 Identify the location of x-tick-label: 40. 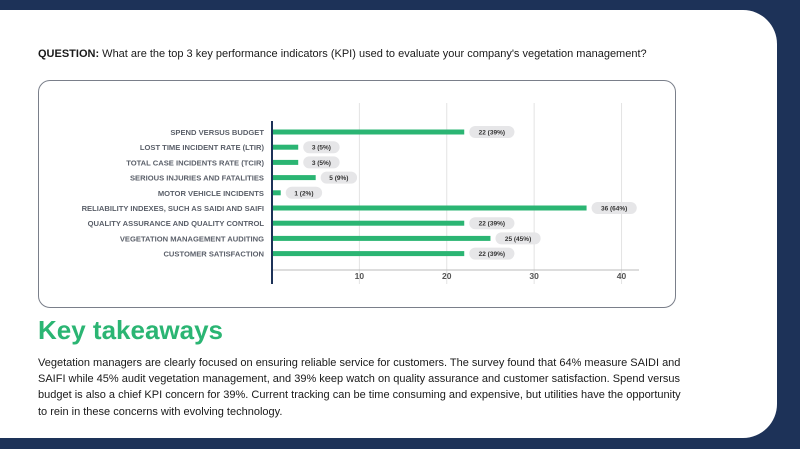
(622, 276).